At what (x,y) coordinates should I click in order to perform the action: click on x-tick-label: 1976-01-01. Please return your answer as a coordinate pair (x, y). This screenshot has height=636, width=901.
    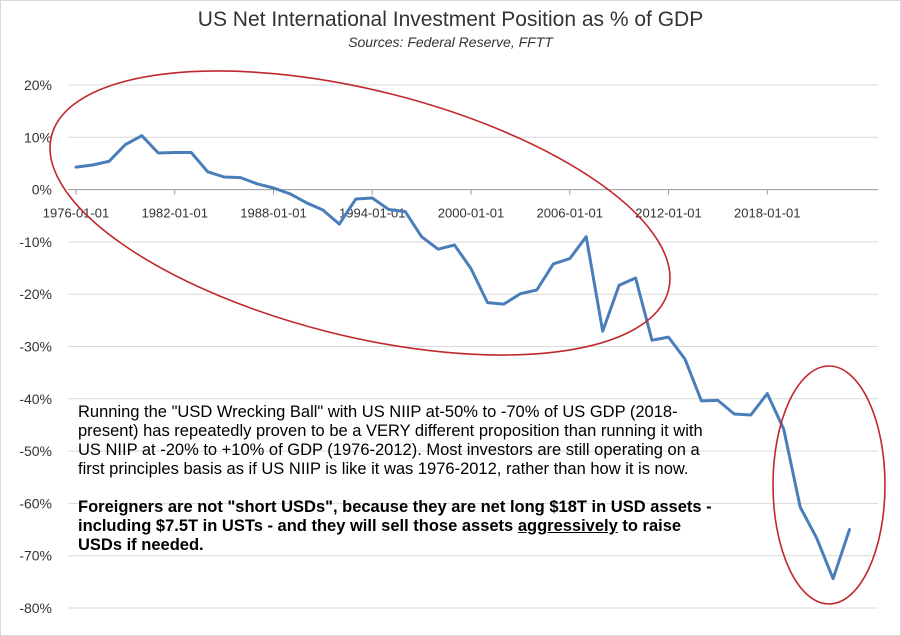
    Looking at the image, I should click on (76, 213).